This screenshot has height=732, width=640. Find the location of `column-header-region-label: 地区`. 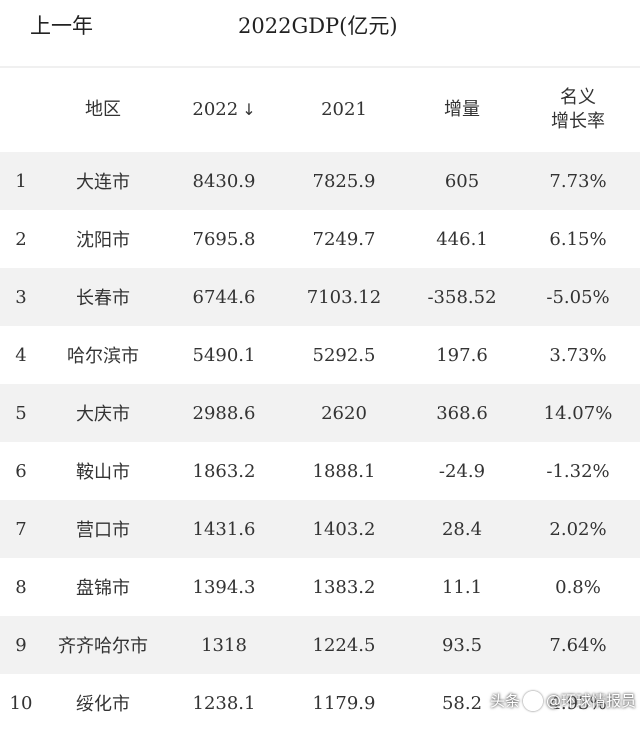

column-header-region-label: 地区 is located at coordinates (103, 109).